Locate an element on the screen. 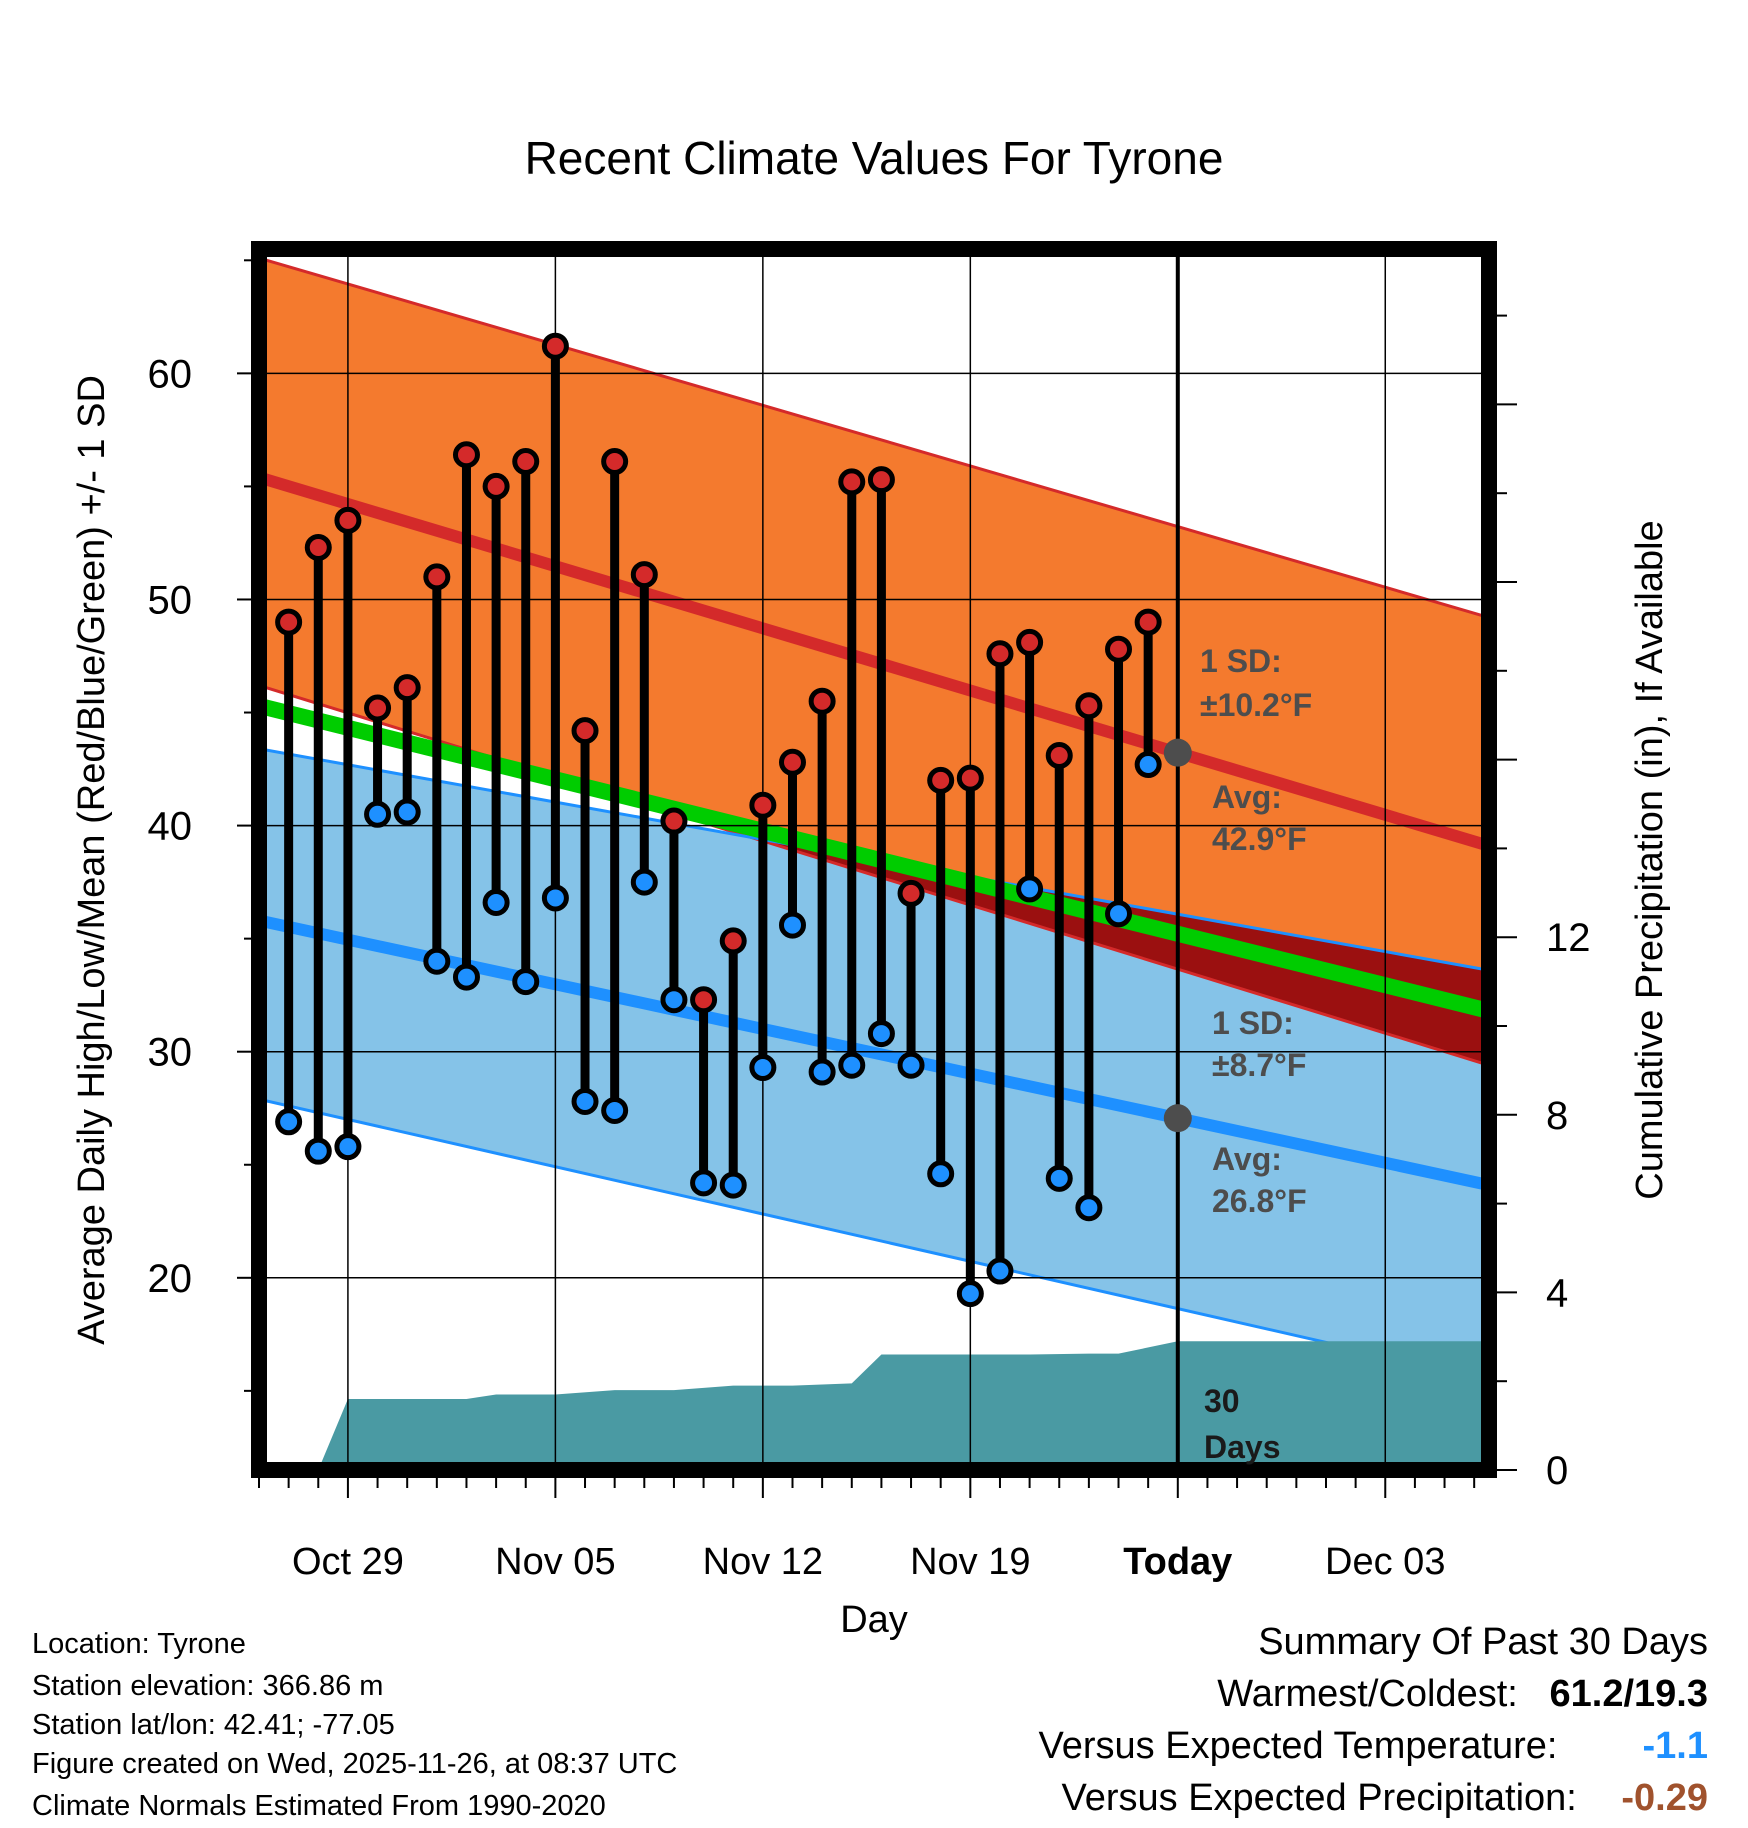  summary-temp: Versus Expected Temperature: -1.1 is located at coordinates (1373, 1746).